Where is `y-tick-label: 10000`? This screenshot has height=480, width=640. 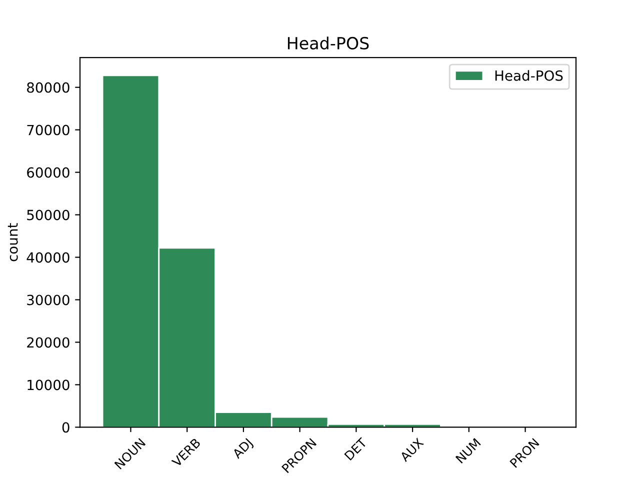 y-tick-label: 10000 is located at coordinates (49, 385).